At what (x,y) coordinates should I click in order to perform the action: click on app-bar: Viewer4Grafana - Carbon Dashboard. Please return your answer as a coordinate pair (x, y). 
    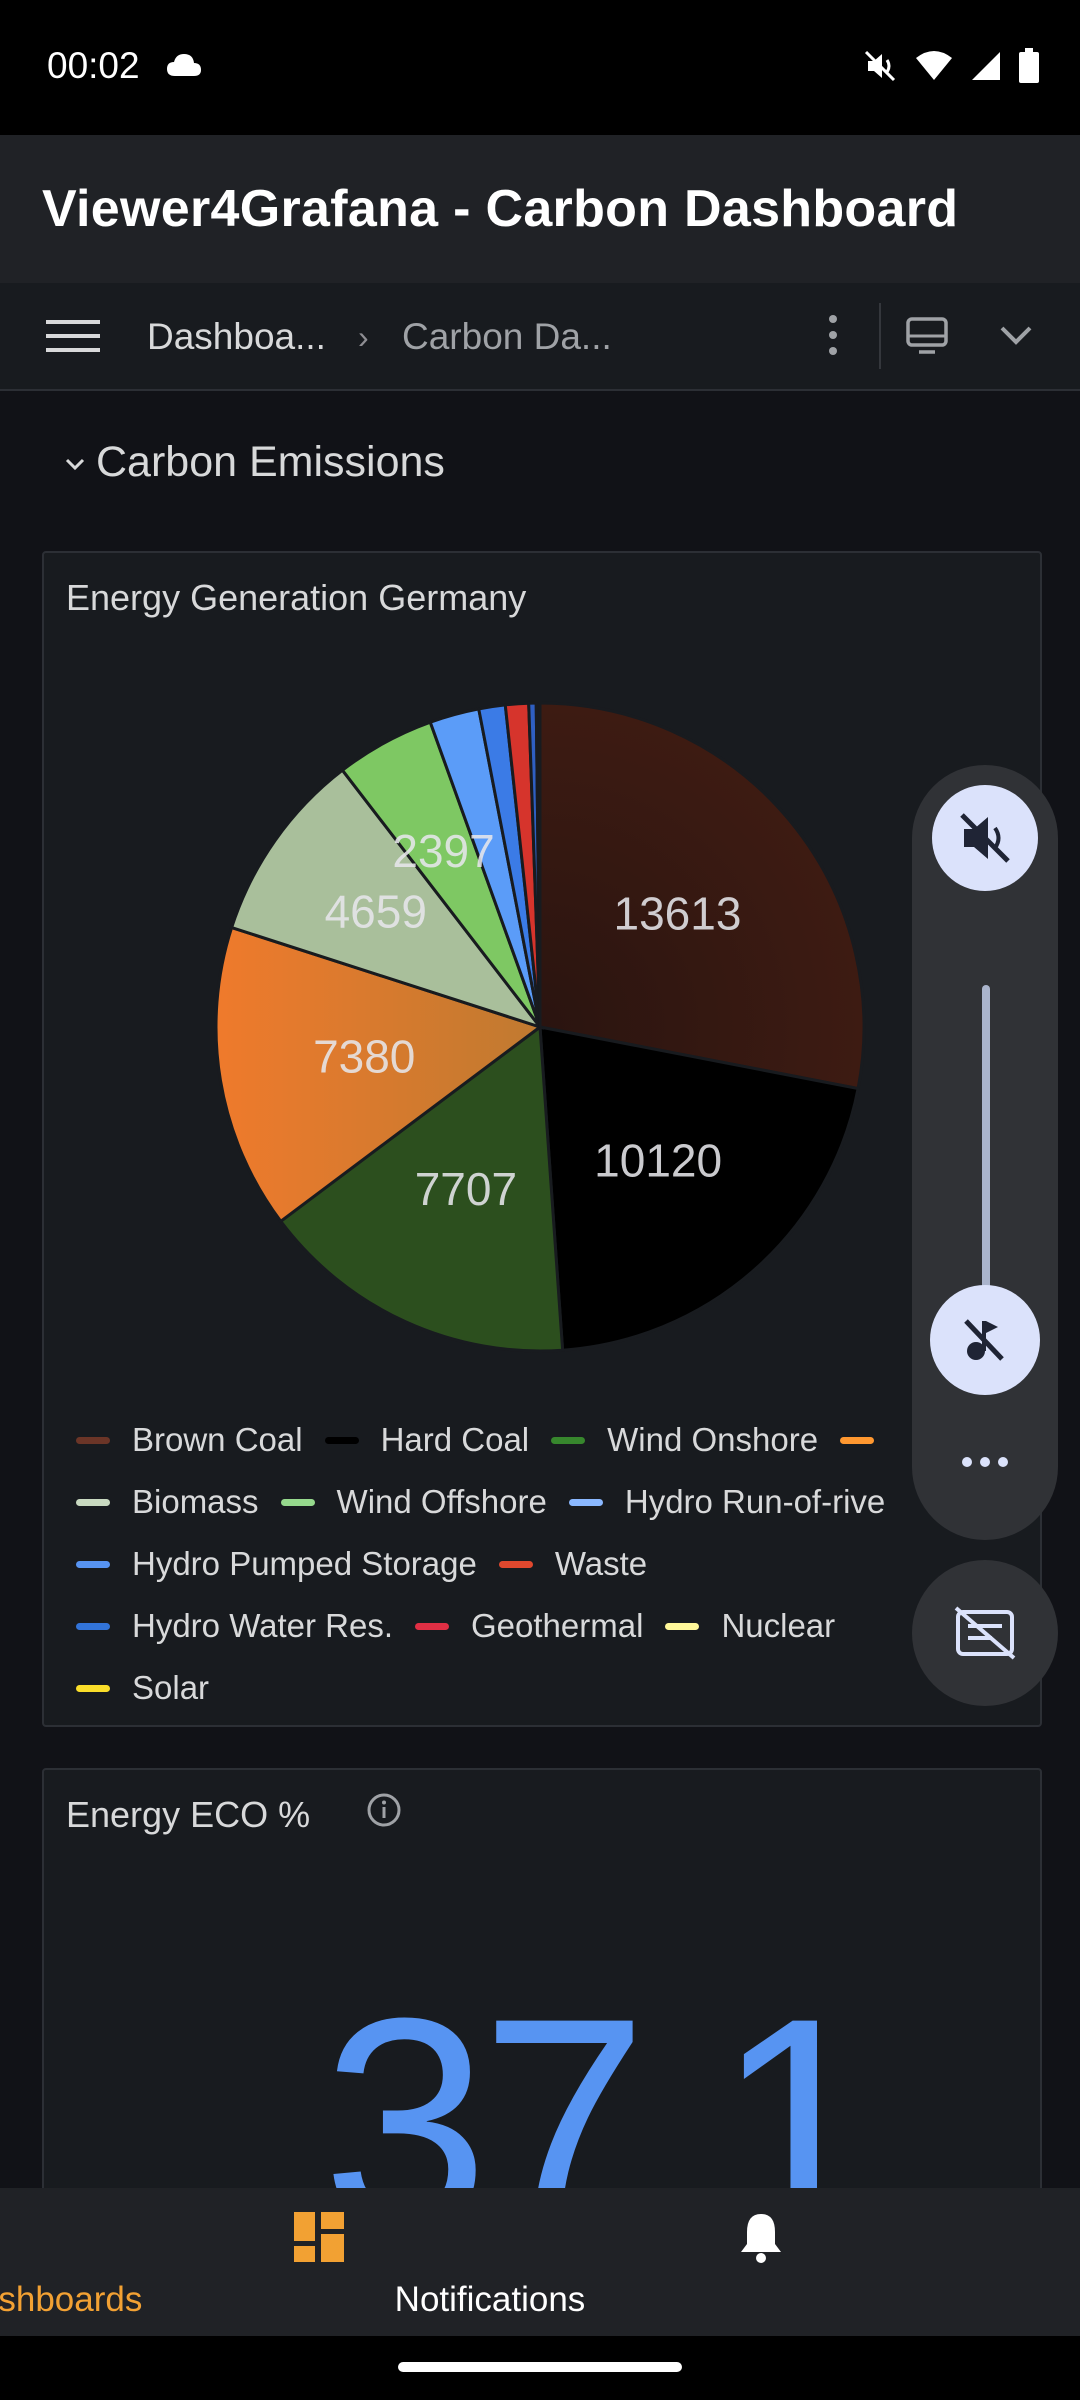
    Looking at the image, I should click on (540, 209).